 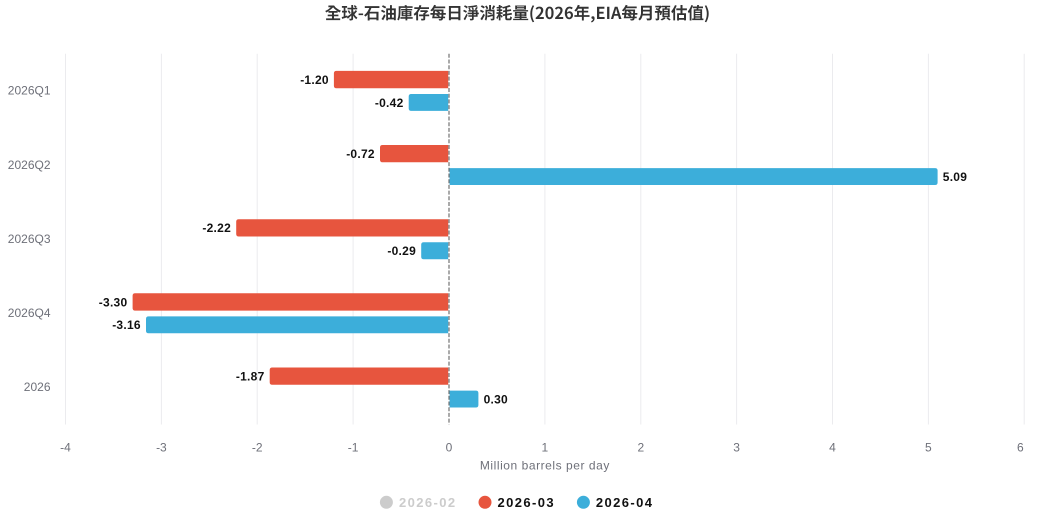 What do you see at coordinates (161, 447) in the screenshot?
I see `svg-text: -3` at bounding box center [161, 447].